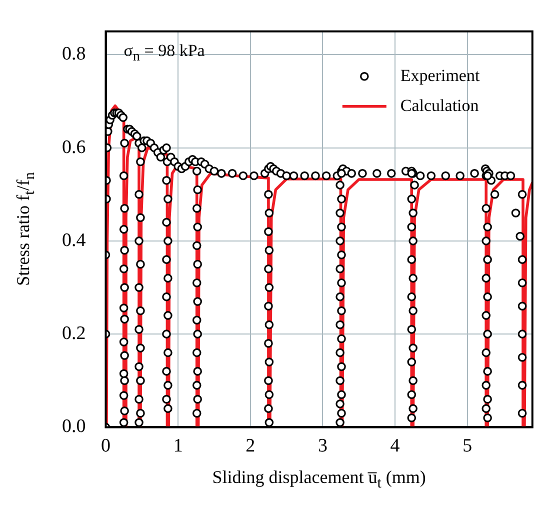  What do you see at coordinates (323, 446) in the screenshot?
I see `x-tick-label: 3` at bounding box center [323, 446].